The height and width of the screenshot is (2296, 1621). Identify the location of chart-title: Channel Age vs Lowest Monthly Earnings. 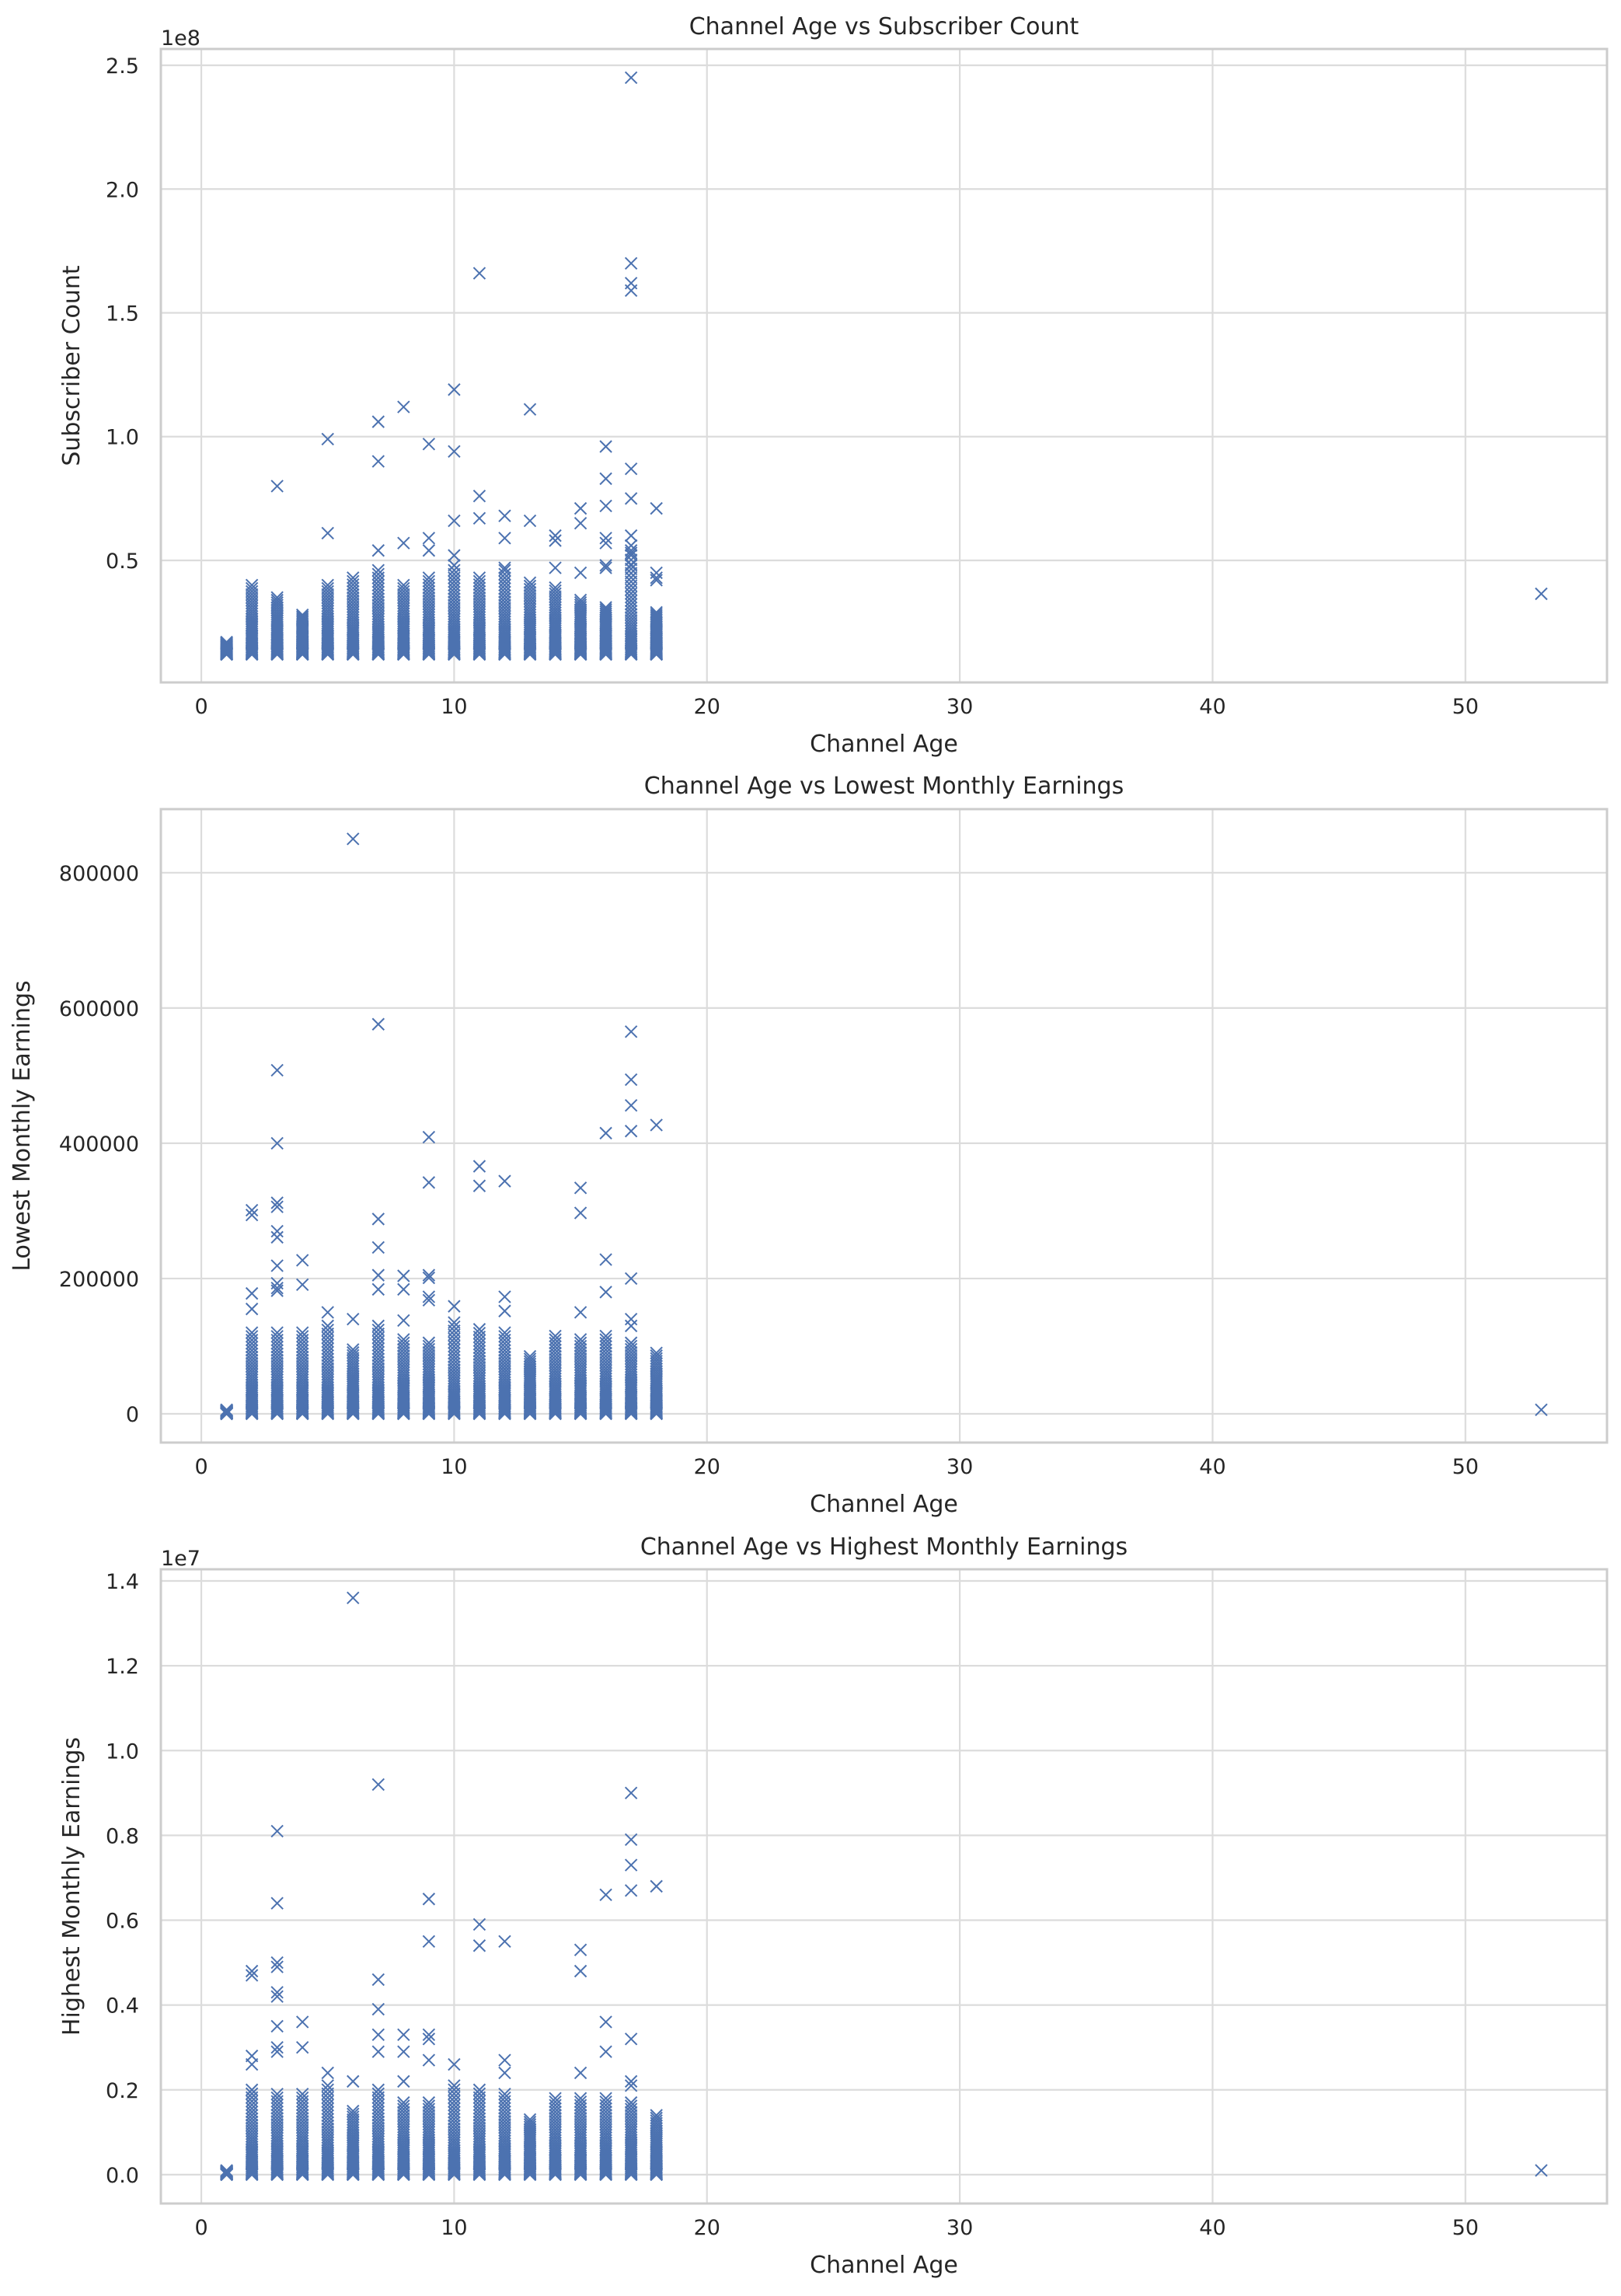
(884, 786).